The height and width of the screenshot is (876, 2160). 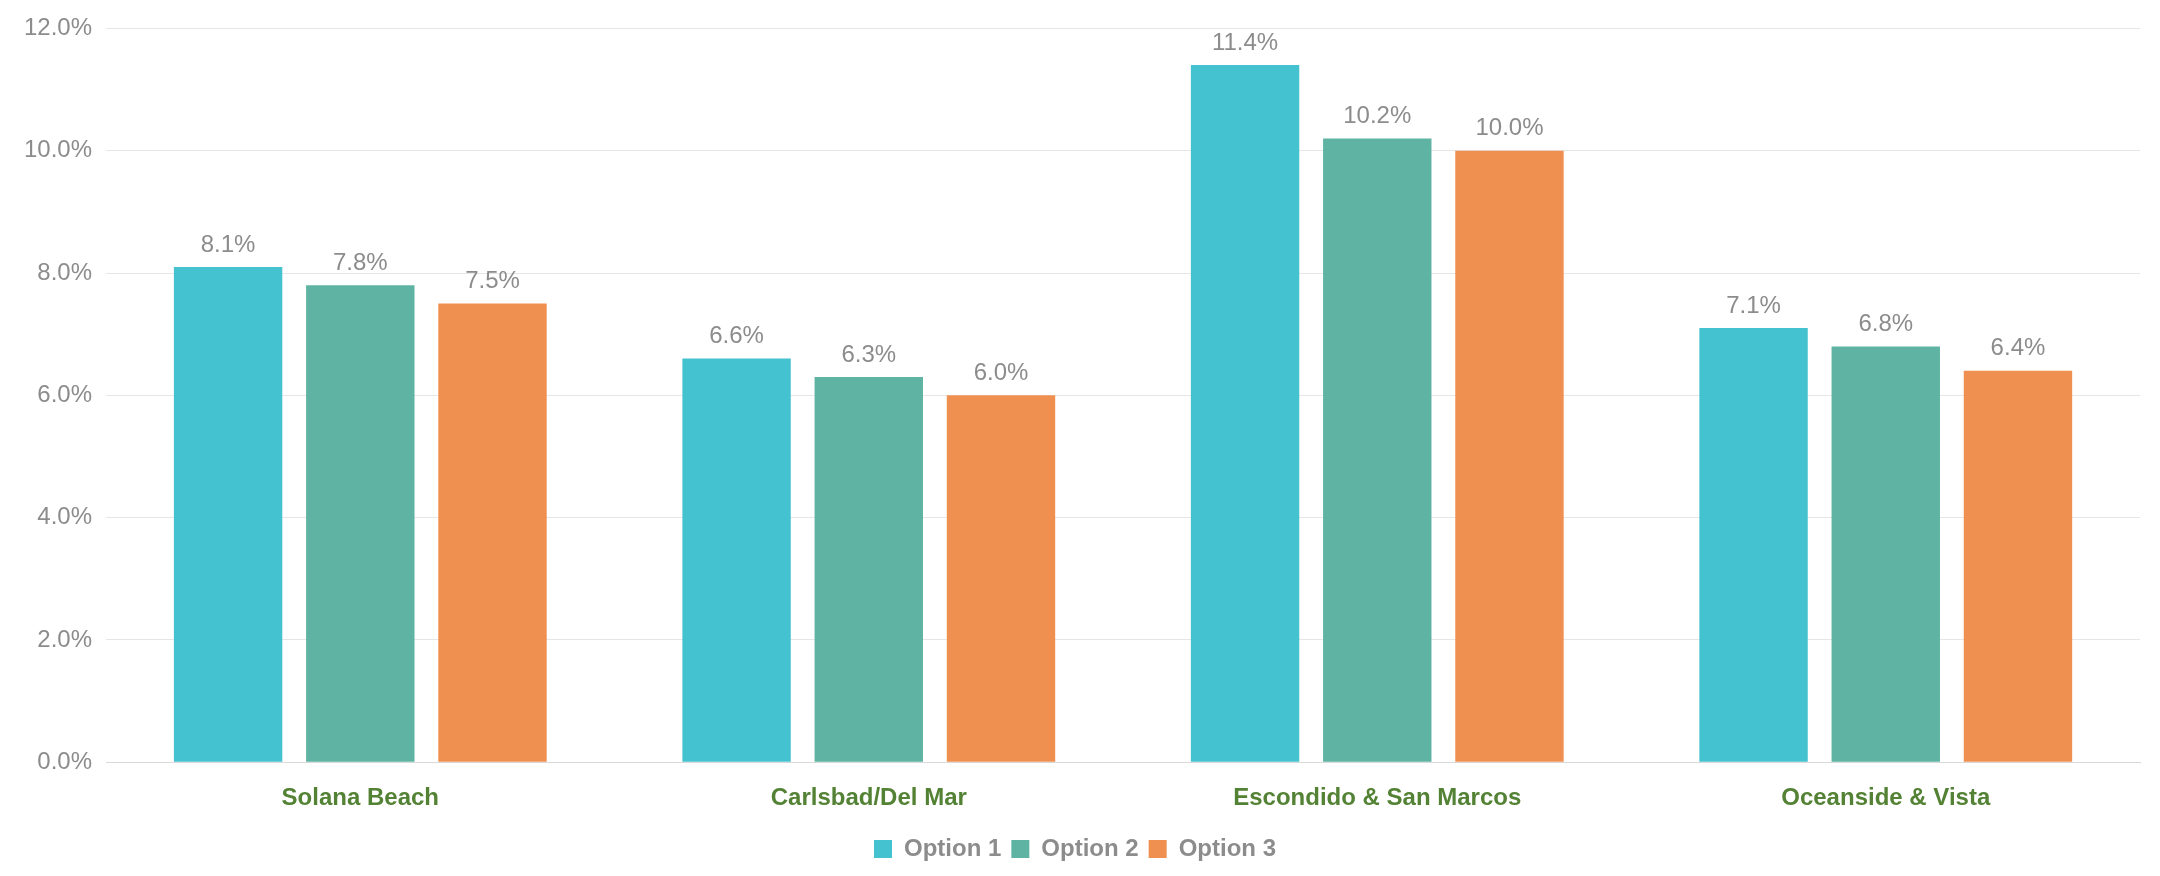 I want to click on text: 6.6%, so click(x=736, y=335).